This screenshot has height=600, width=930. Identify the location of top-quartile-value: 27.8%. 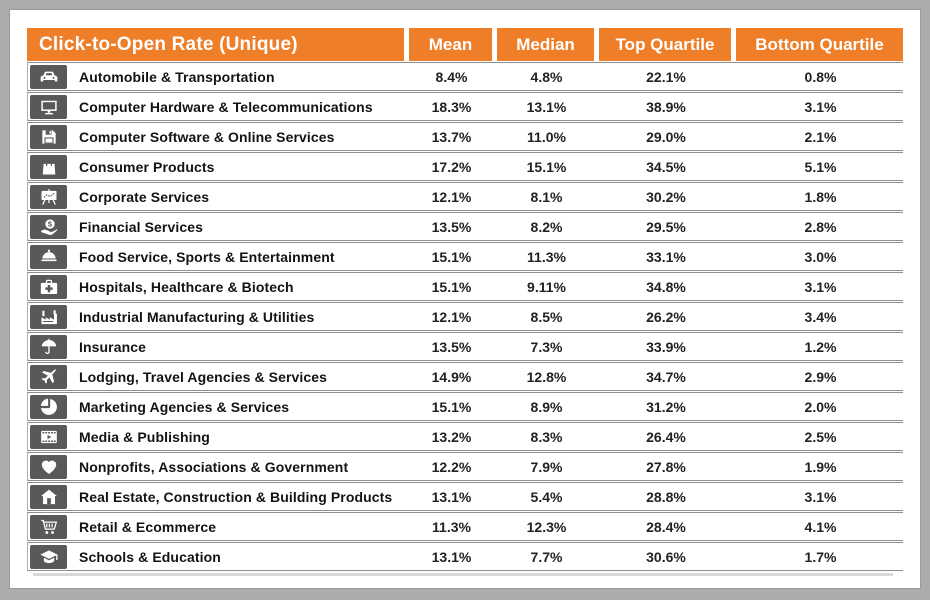
(666, 466).